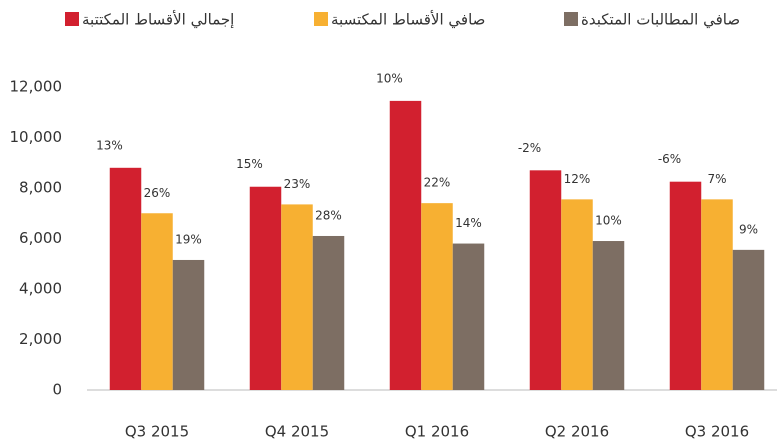 This screenshot has height=443, width=777. What do you see at coordinates (40, 339) in the screenshot?
I see `y-tick-label: 2,000` at bounding box center [40, 339].